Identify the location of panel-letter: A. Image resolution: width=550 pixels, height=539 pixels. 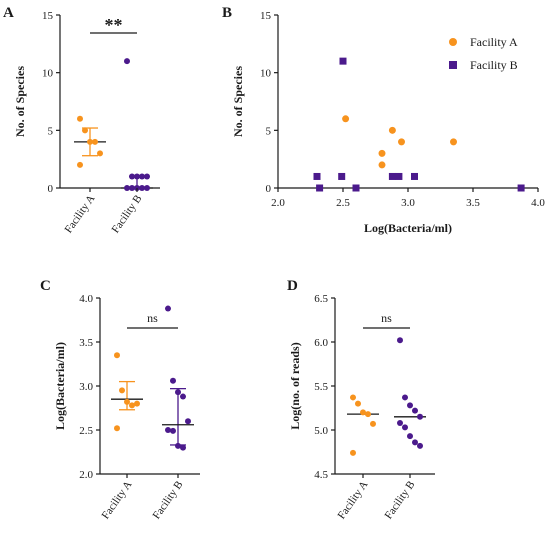
(8, 13).